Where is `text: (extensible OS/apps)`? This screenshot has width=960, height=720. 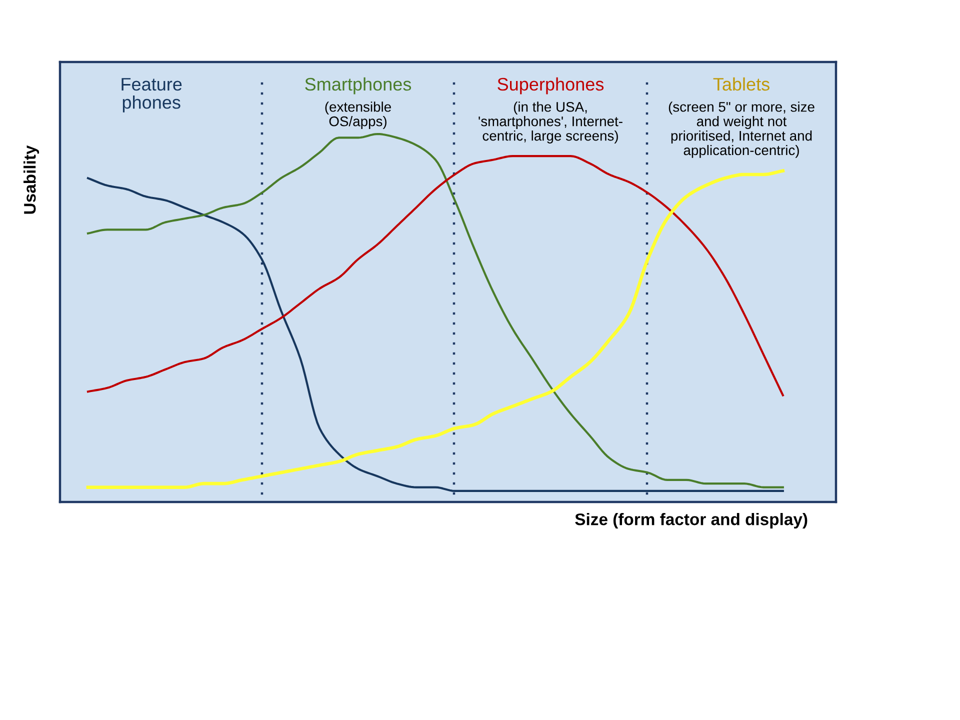 text: (extensible OS/apps) is located at coordinates (358, 116).